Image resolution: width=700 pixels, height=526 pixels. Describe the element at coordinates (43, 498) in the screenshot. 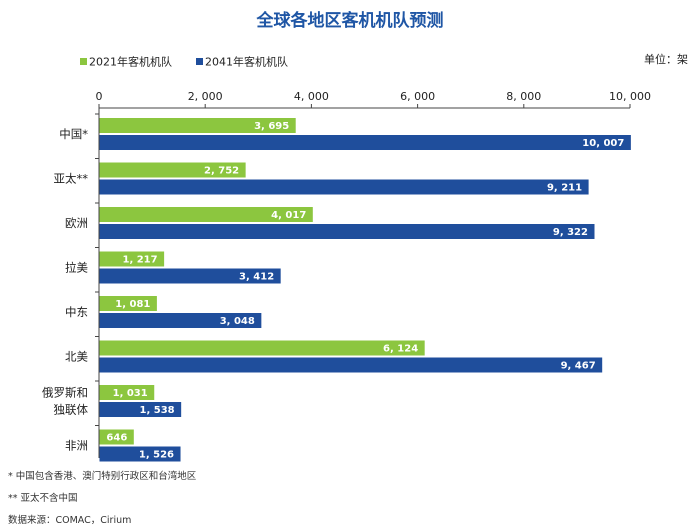

I see `footnote-asia-pacific: ** 亚太不含中国` at that location.